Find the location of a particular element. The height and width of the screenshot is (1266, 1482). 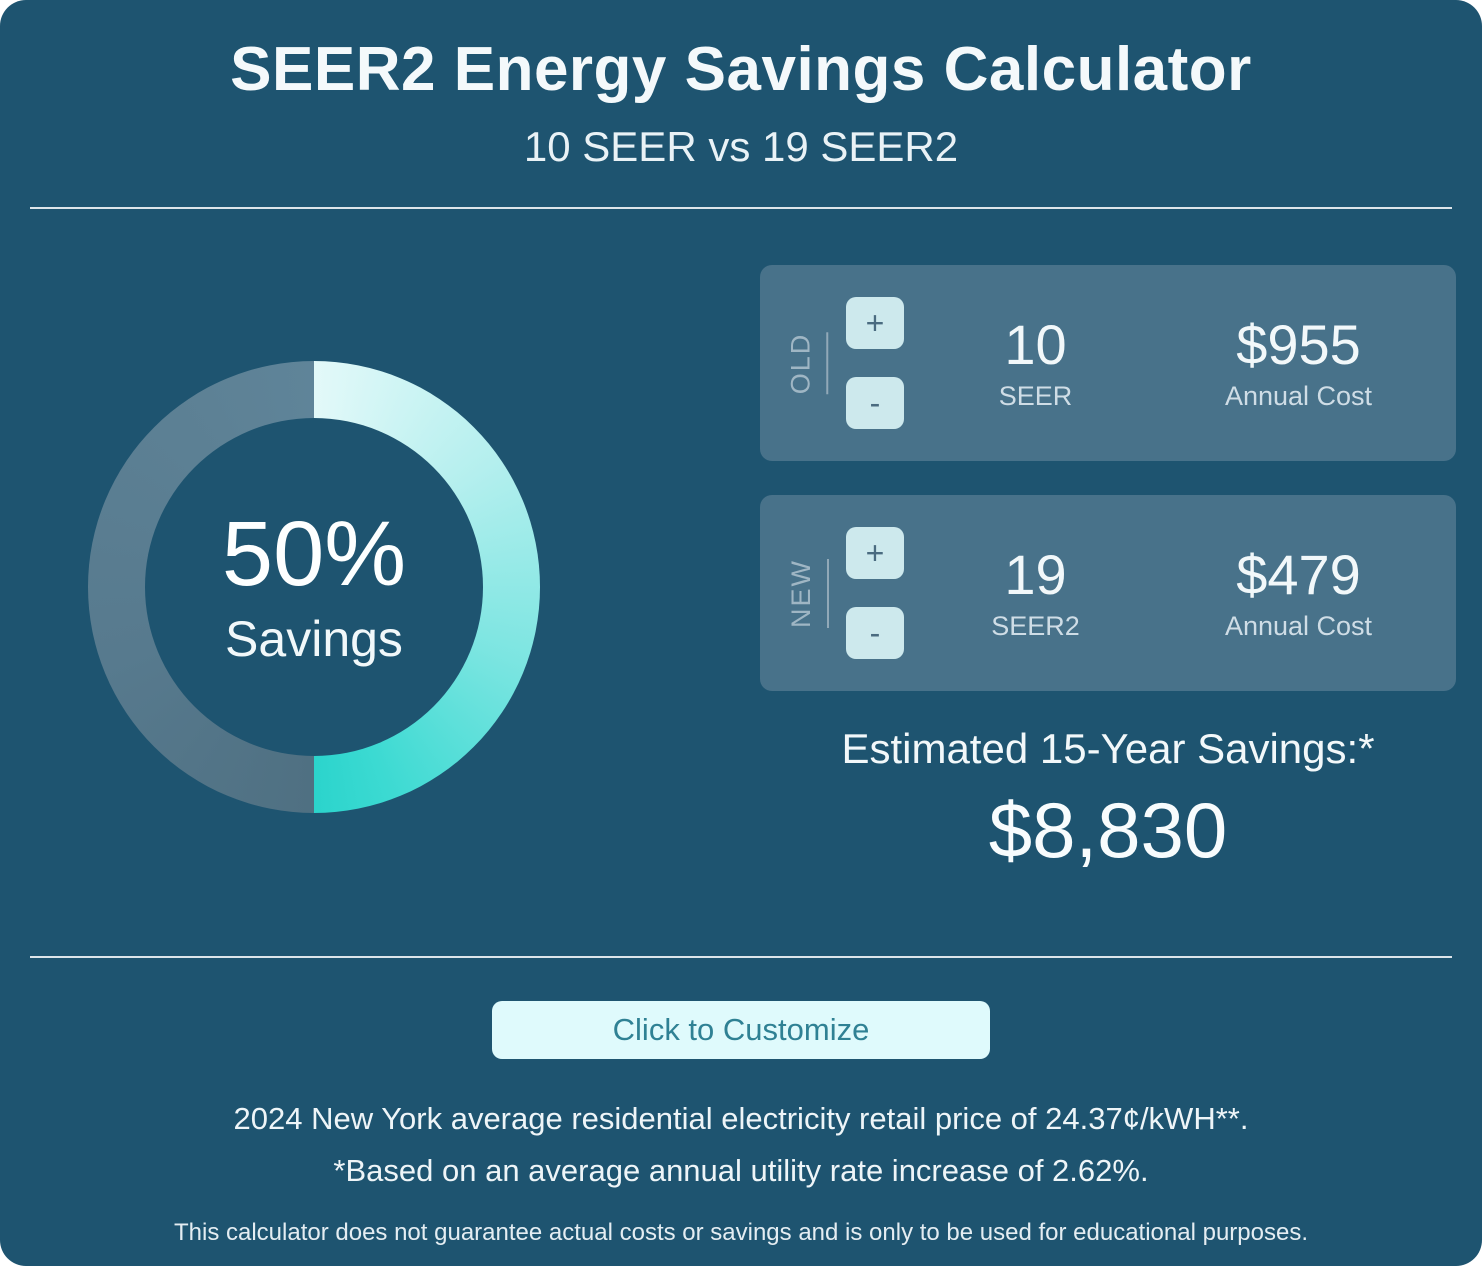

old-tag-wrap: OLD is located at coordinates (807, 363).